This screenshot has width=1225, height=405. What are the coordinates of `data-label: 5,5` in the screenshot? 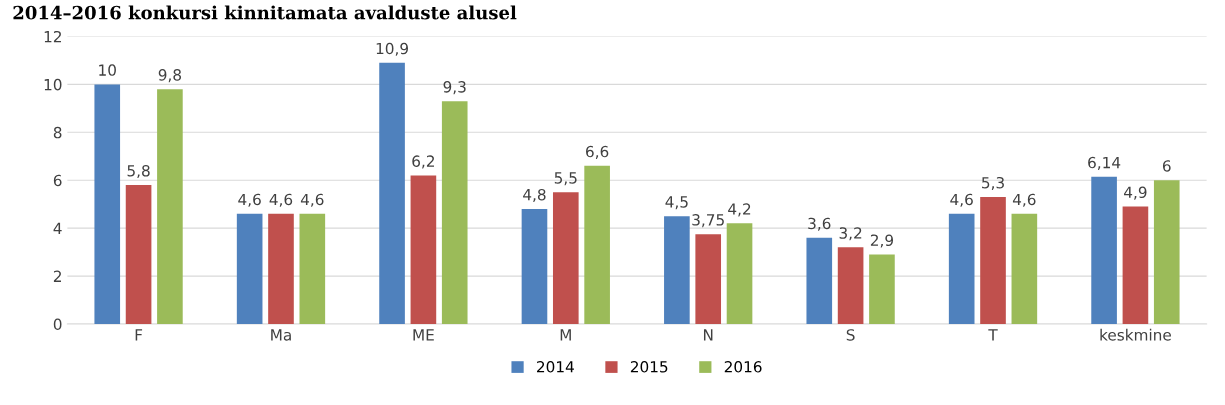 It's located at (565, 179).